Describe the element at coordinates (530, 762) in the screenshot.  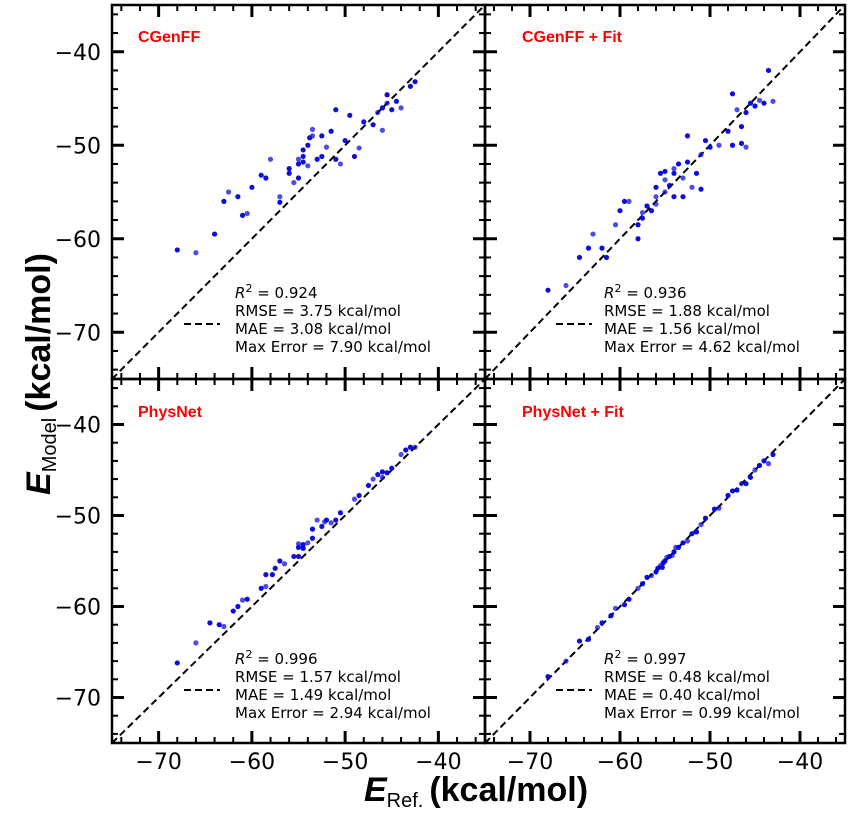
I see `x-tick-label: −70` at that location.